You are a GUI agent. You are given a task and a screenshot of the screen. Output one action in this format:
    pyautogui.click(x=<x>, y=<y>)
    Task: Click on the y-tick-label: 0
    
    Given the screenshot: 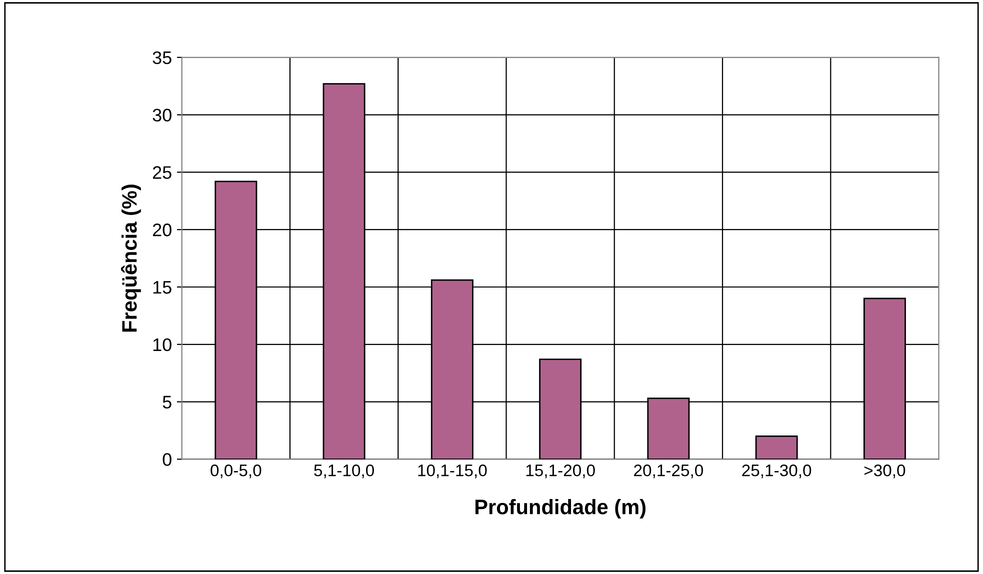 What is the action you would take?
    pyautogui.click(x=167, y=459)
    